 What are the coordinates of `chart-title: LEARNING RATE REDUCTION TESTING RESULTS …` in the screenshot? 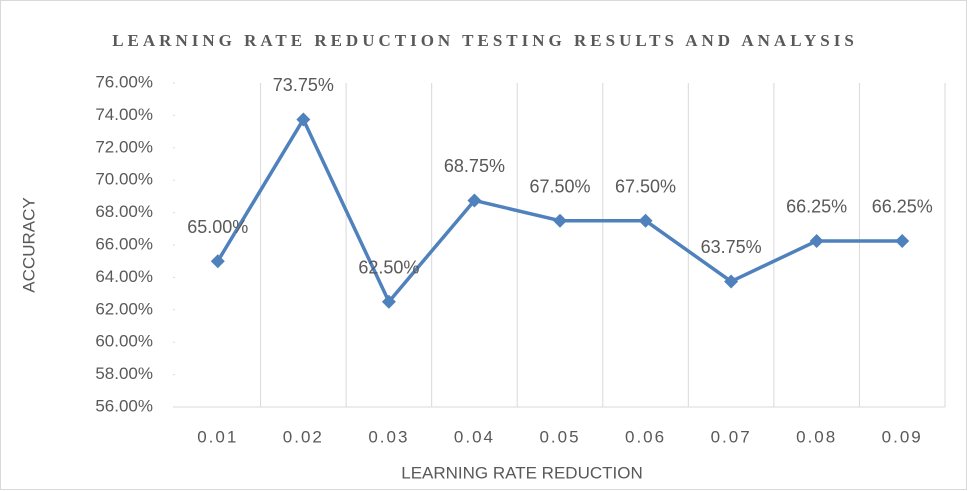 It's located at (485, 40).